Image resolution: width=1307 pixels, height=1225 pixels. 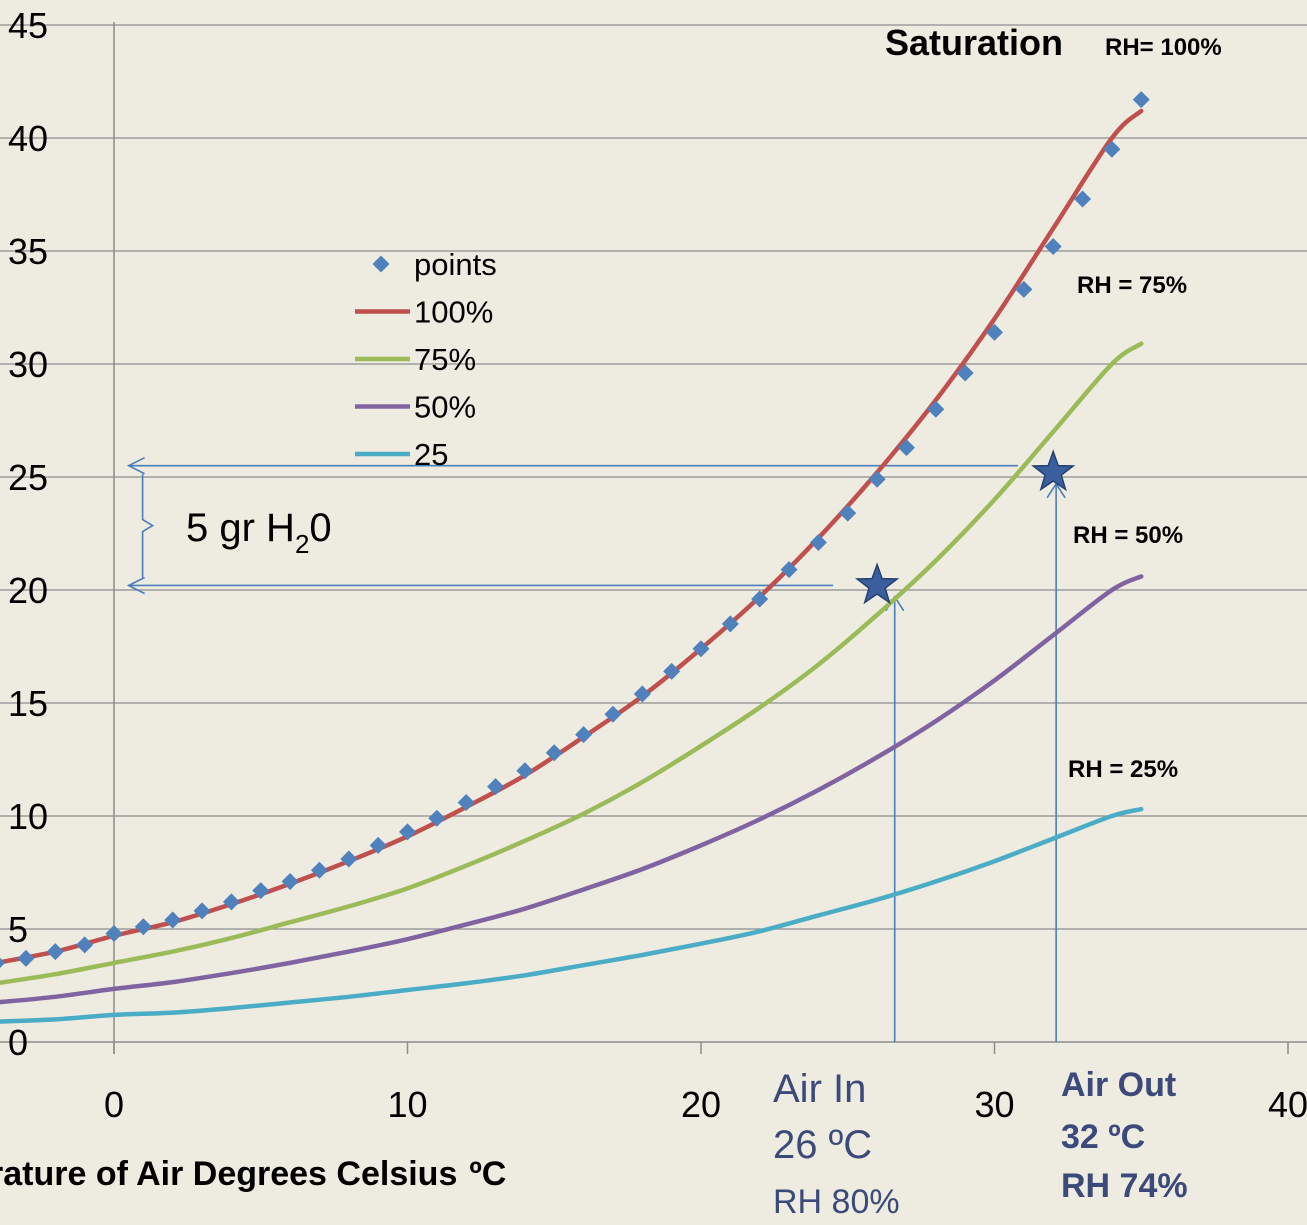 What do you see at coordinates (974, 42) in the screenshot?
I see `saturation-title: Saturation` at bounding box center [974, 42].